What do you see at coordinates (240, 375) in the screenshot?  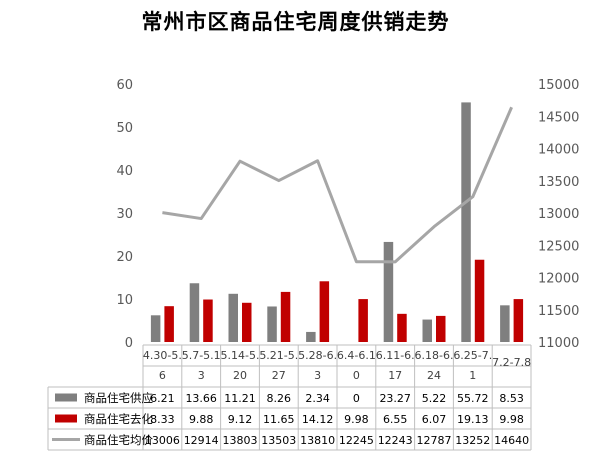 I see `x-category-label: 20` at bounding box center [240, 375].